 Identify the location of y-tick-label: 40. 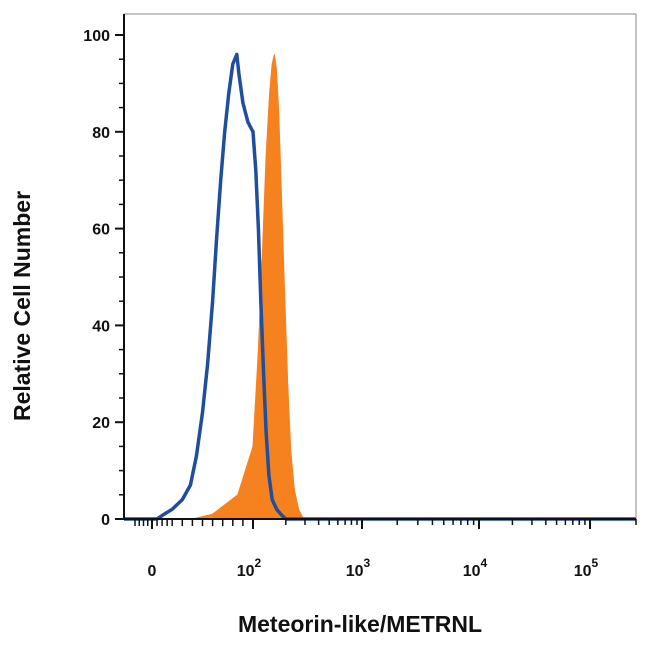
(101, 326).